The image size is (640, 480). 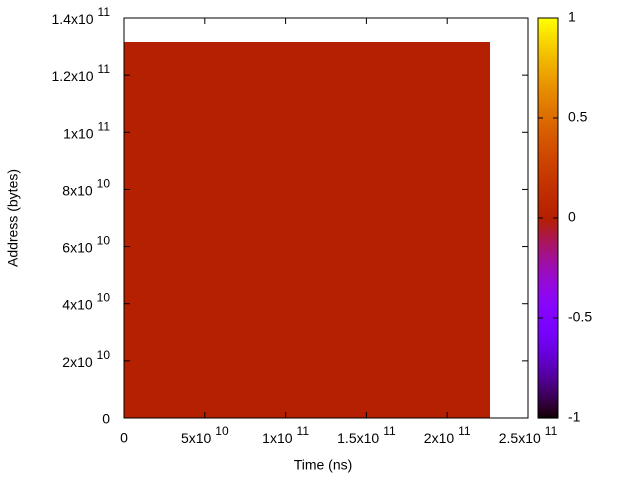 I want to click on x-tick-label-exponent: 11, so click(x=303, y=431).